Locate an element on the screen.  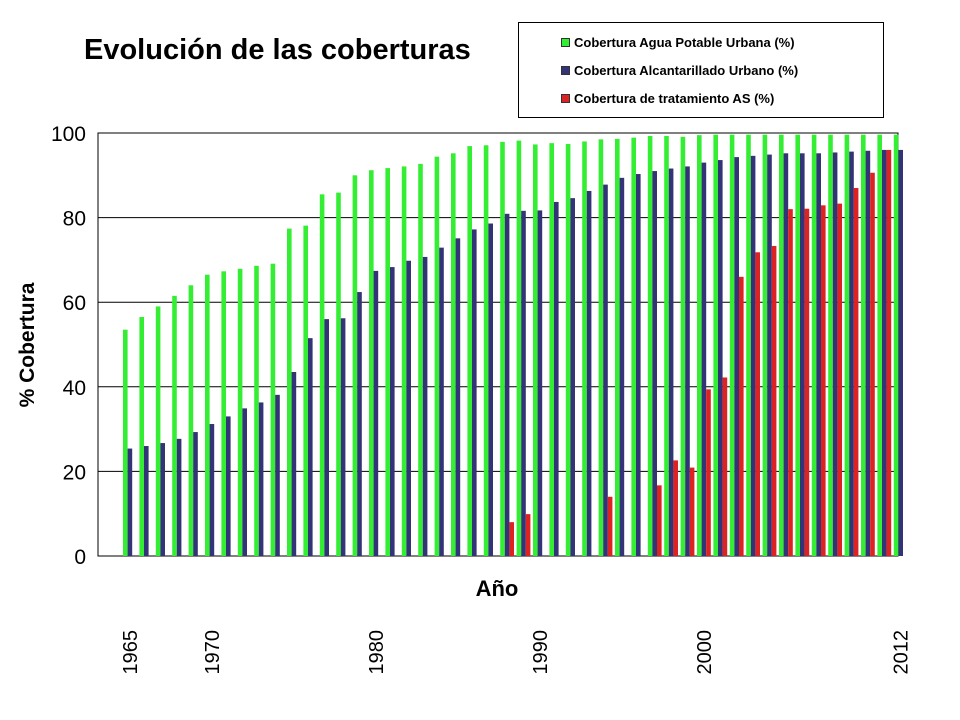
y-tick-label: 80 is located at coordinates (74, 219).